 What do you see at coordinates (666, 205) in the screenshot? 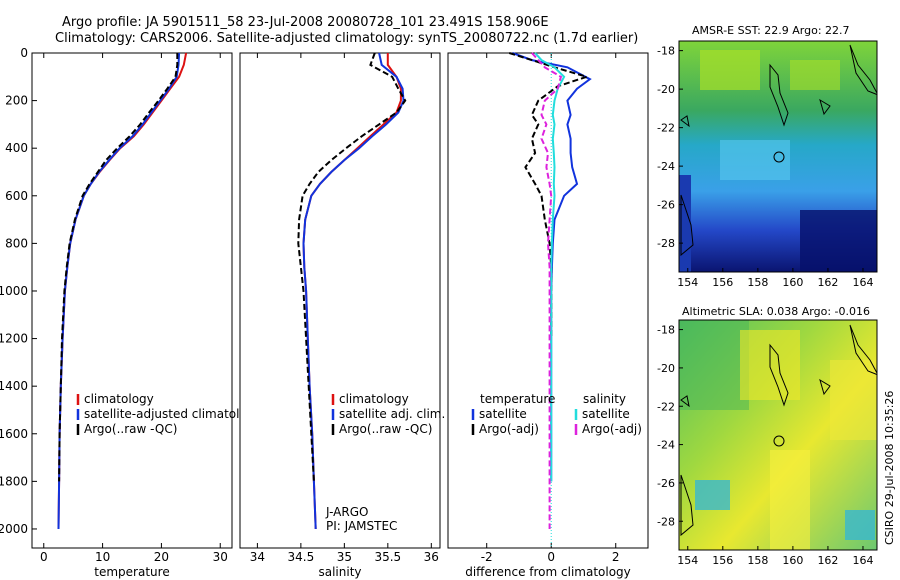
I see `sst_map-ytick-label: -26` at bounding box center [666, 205].